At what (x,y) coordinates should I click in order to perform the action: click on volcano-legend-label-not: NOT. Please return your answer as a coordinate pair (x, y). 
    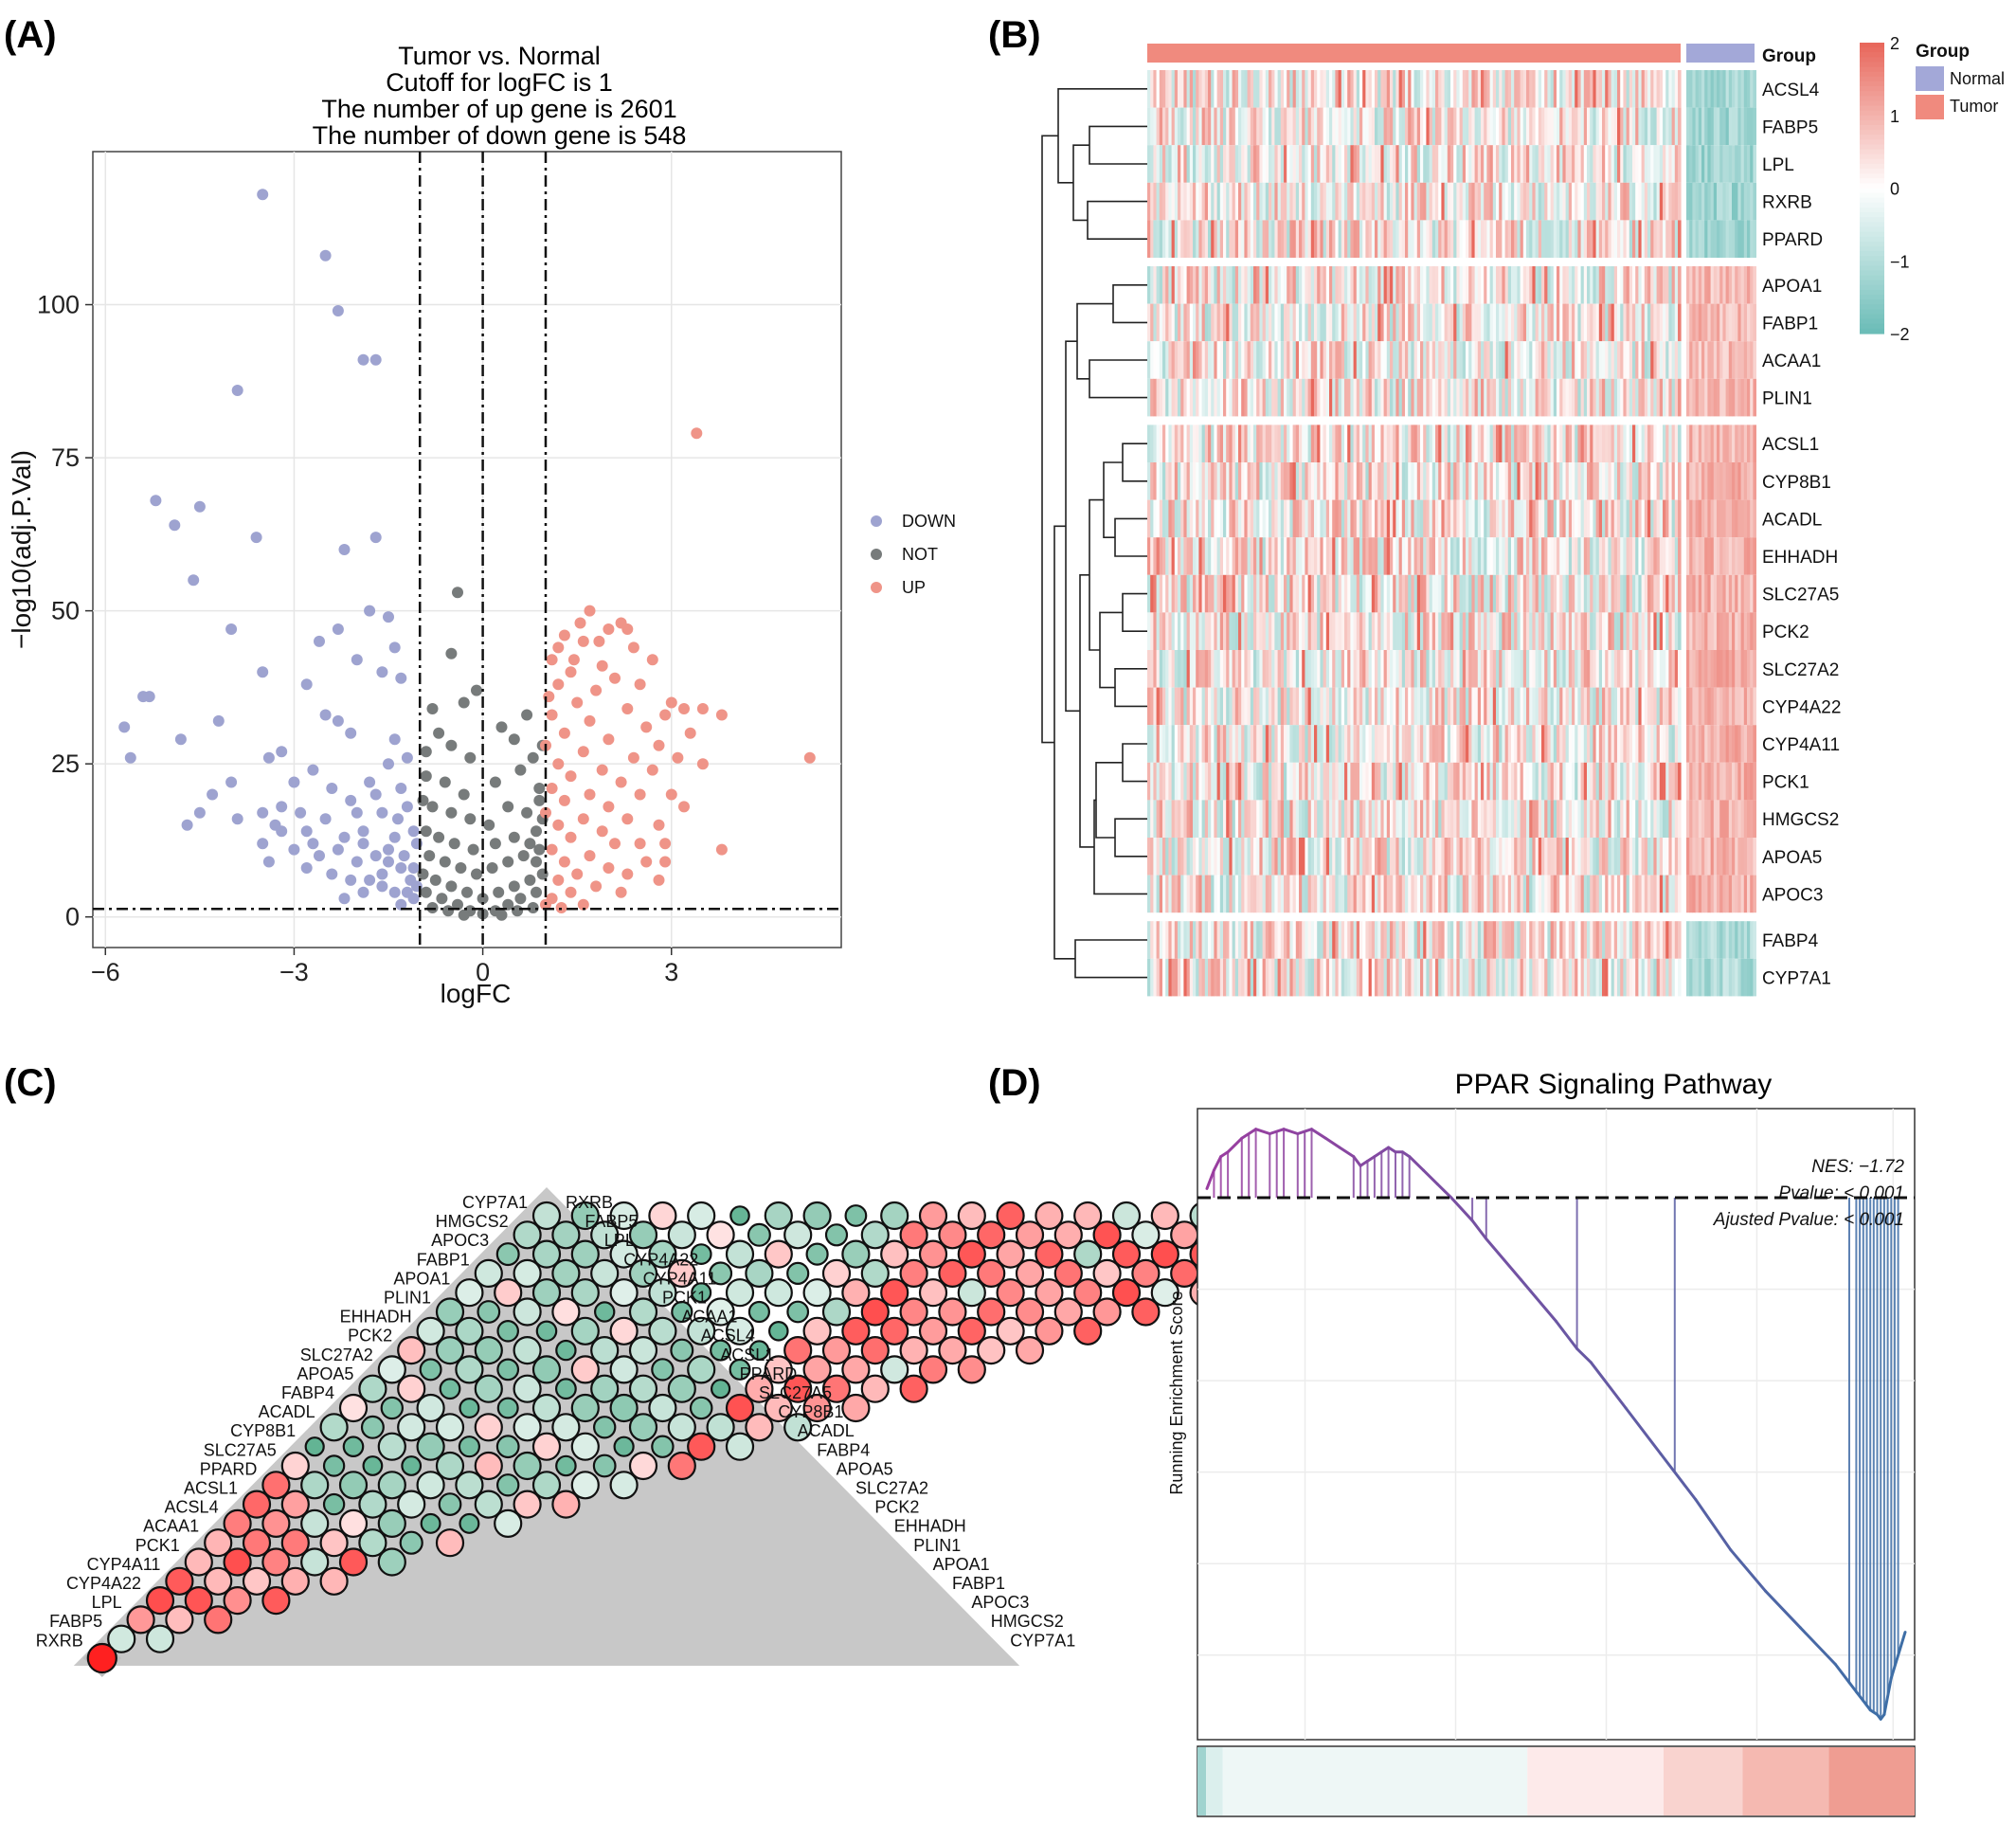
    Looking at the image, I should click on (920, 554).